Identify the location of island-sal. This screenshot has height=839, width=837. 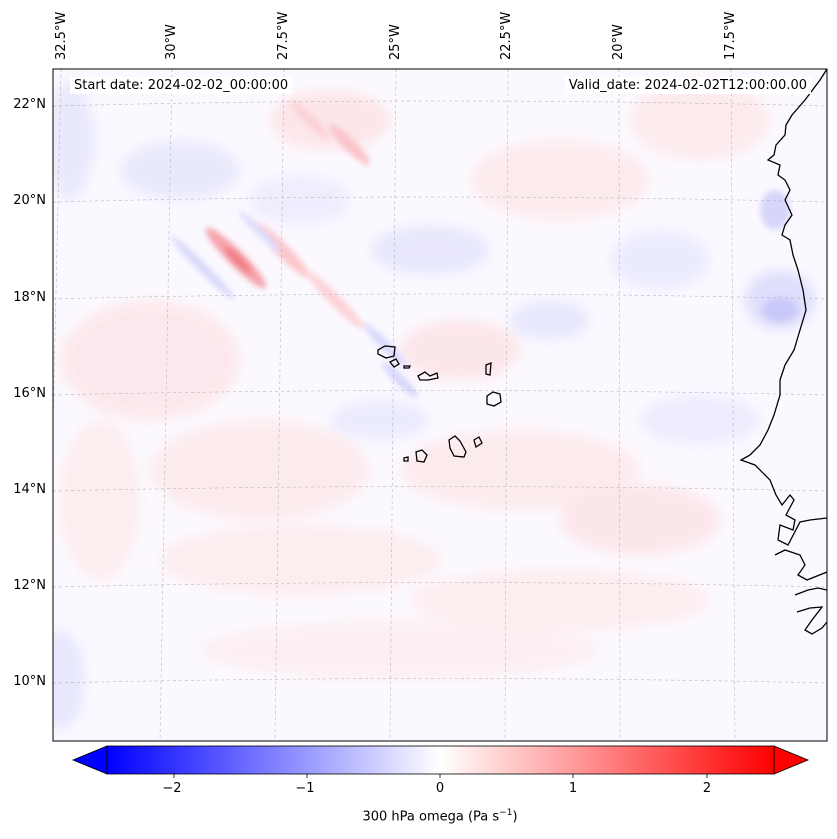
(488, 369).